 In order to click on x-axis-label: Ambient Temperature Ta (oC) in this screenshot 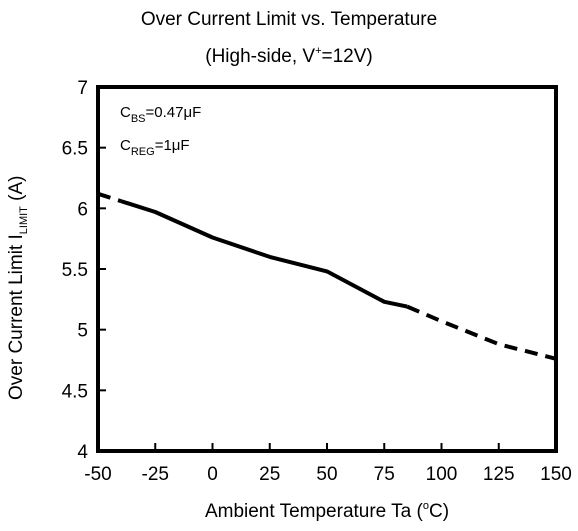, I will do `click(327, 511)`.